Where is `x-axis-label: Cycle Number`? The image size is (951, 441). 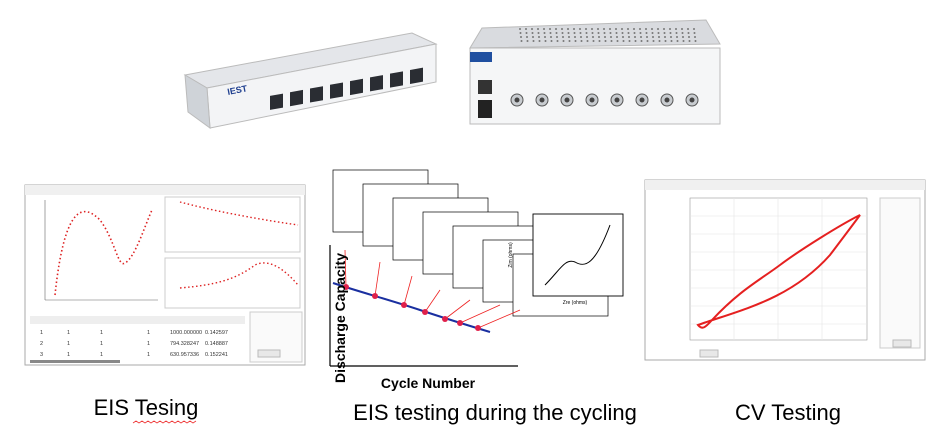
x-axis-label: Cycle Number is located at coordinates (428, 383).